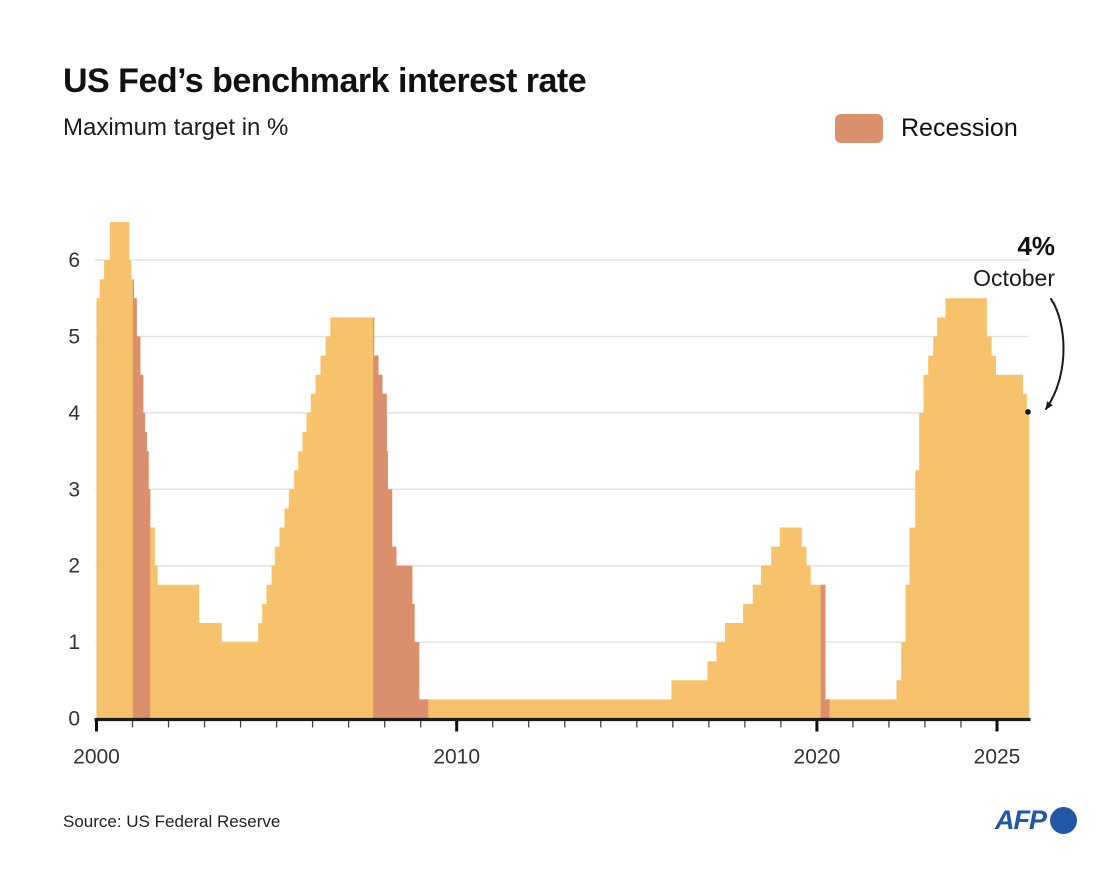 This screenshot has height=896, width=1120. What do you see at coordinates (74, 566) in the screenshot?
I see `y-tick-label-2: 2` at bounding box center [74, 566].